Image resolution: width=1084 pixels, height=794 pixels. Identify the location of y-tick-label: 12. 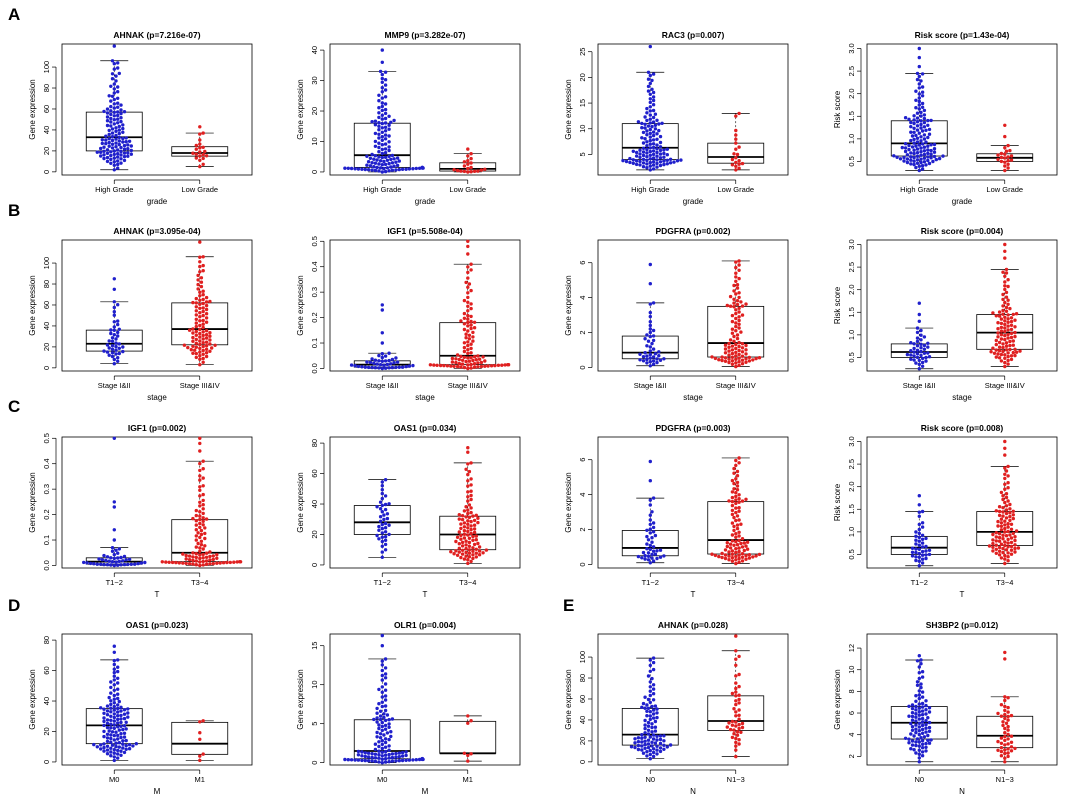
(851, 648).